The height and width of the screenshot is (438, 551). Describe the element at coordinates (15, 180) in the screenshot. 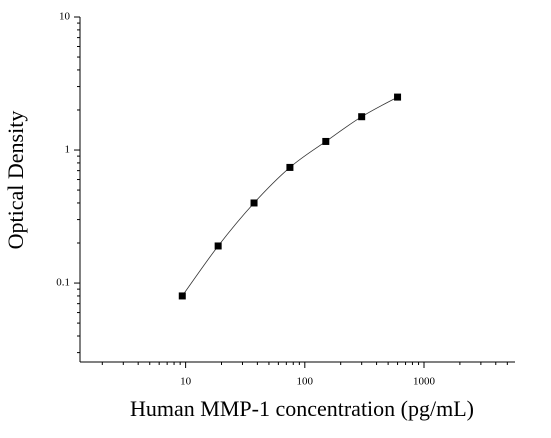

I see `y-axis-title: Optical Density` at that location.